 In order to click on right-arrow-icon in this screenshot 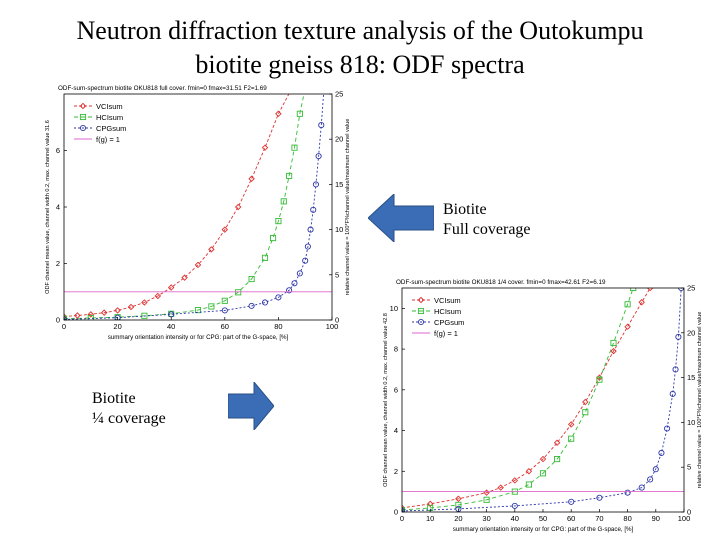, I will do `click(251, 406)`.